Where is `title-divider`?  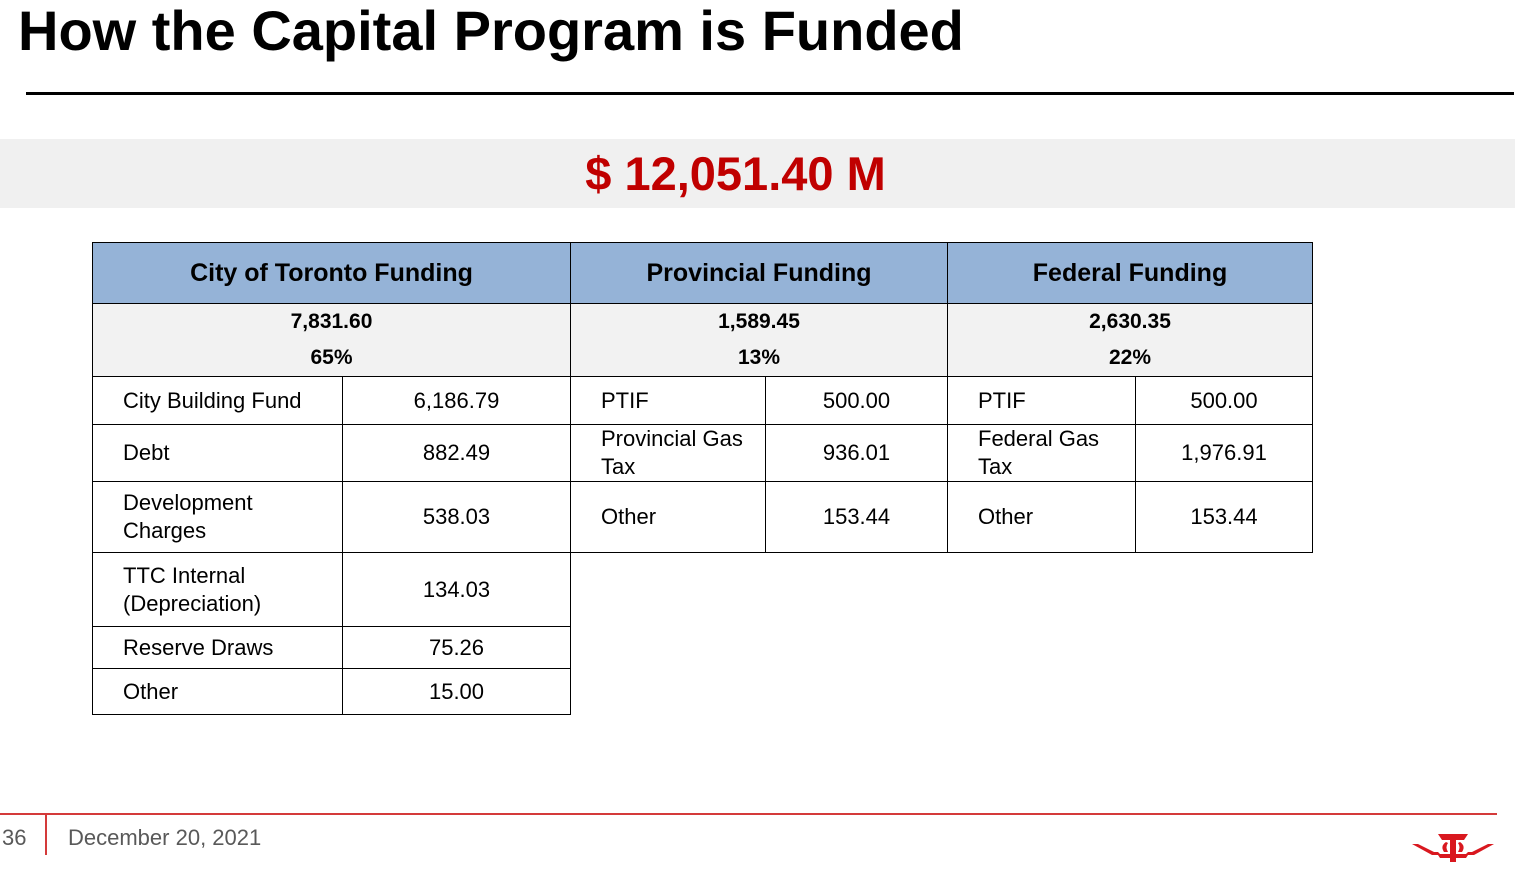
title-divider is located at coordinates (770, 93).